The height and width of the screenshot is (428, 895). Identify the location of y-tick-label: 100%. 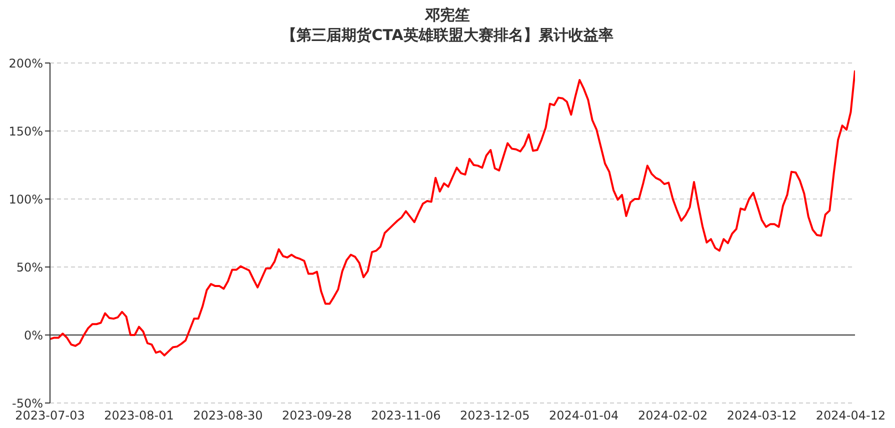
(25, 199).